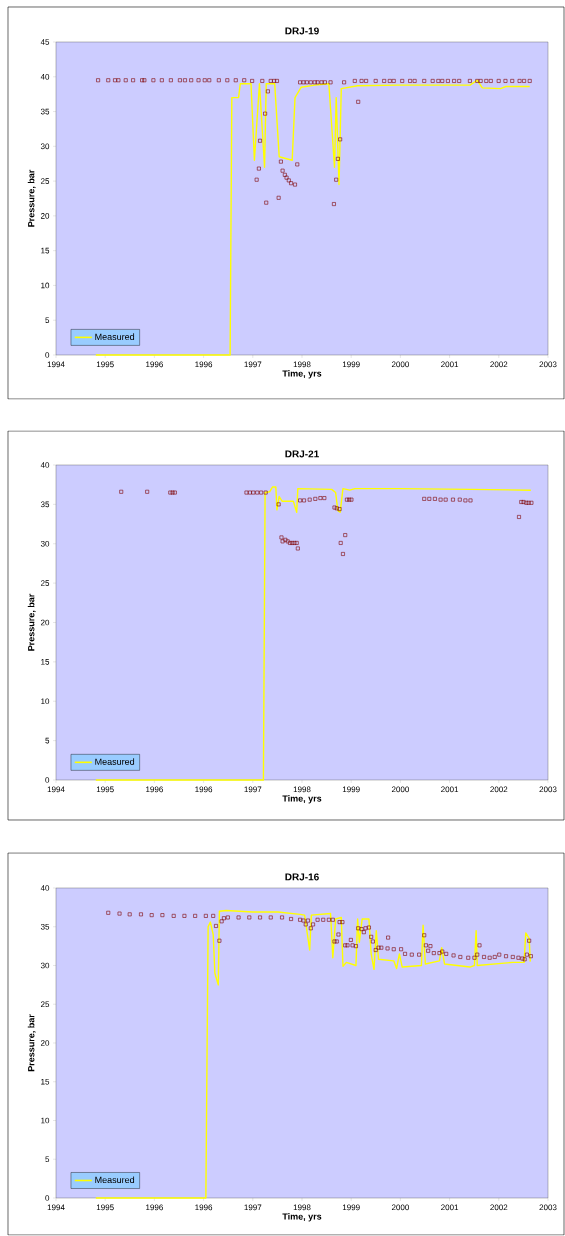 The height and width of the screenshot is (1236, 565). What do you see at coordinates (302, 31) in the screenshot?
I see `chart-title: DRJ-19` at bounding box center [302, 31].